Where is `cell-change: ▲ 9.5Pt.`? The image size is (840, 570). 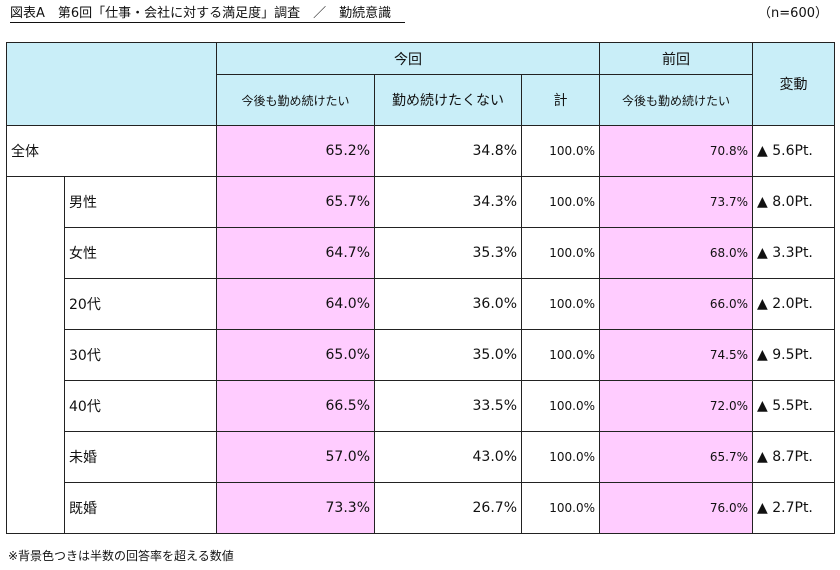
cell-change: ▲ 9.5Pt. is located at coordinates (794, 355).